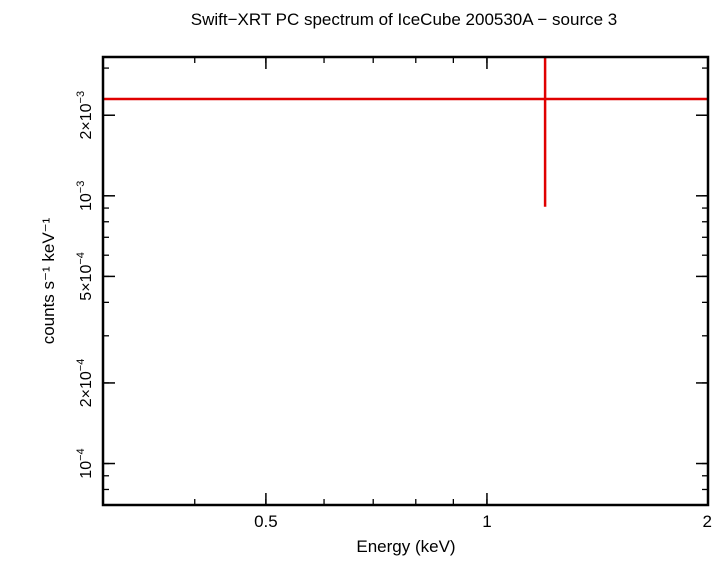 The image size is (722, 561). What do you see at coordinates (85, 196) in the screenshot?
I see `y-tick-label: 10−3` at bounding box center [85, 196].